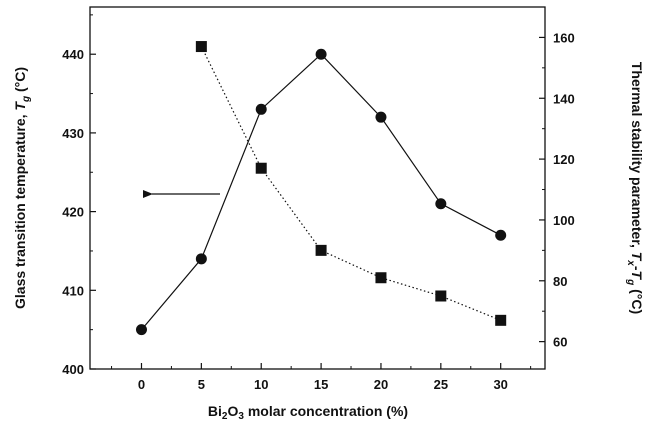 Image resolution: width=649 pixels, height=426 pixels. I want to click on x-axis-ticks: 0 5 10 15 20 25 30, so click(321, 377).